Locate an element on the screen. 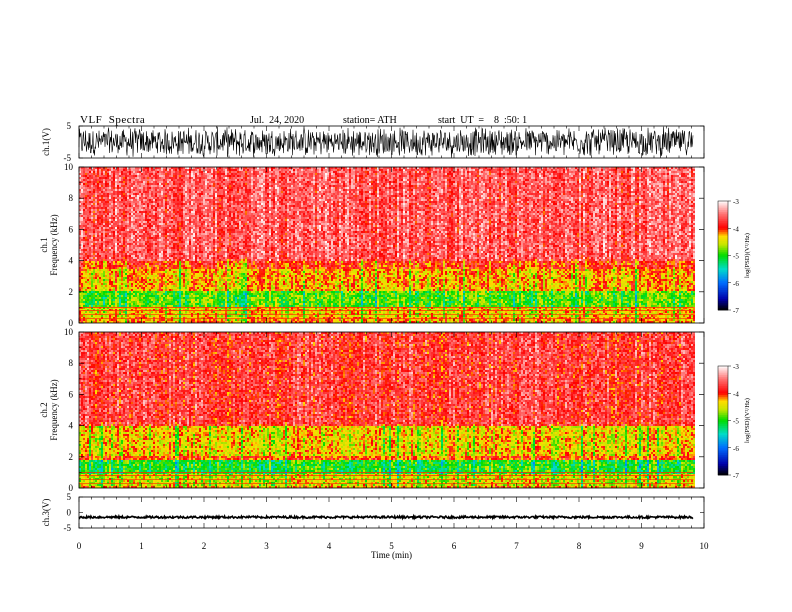 This screenshot has width=792, height=612. spectrogram-2-ytick-label: 4 is located at coordinates (71, 426).